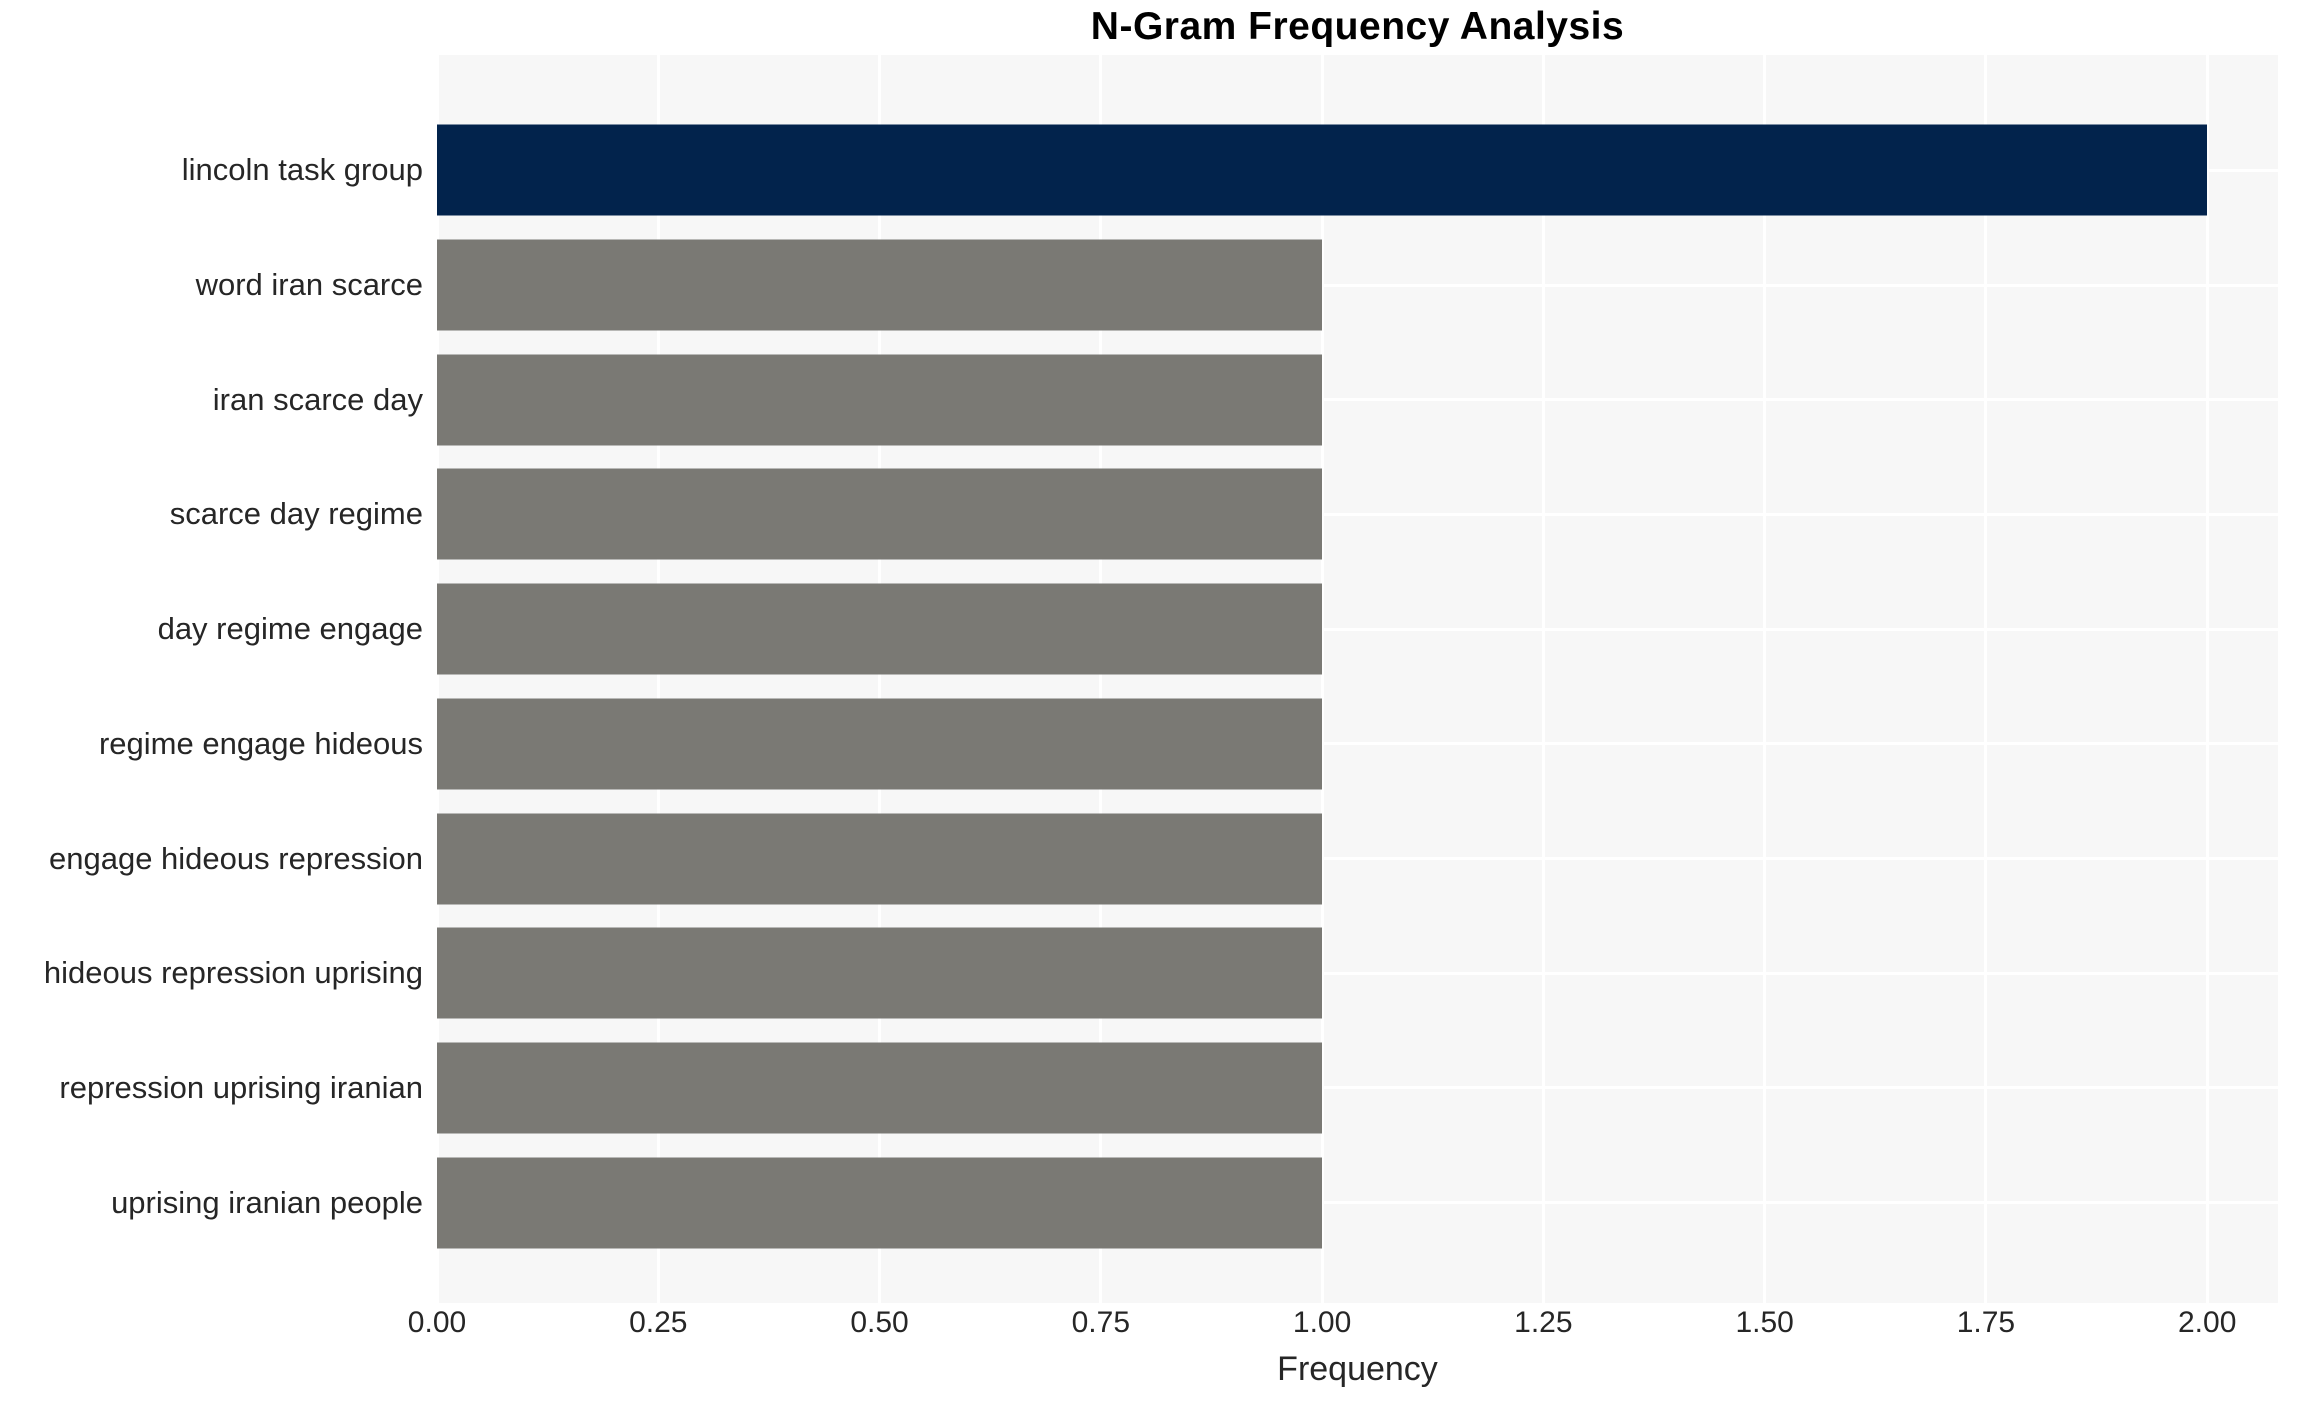 This screenshot has width=2317, height=1402. Describe the element at coordinates (302, 170) in the screenshot. I see `category-label: lincoln task group` at that location.